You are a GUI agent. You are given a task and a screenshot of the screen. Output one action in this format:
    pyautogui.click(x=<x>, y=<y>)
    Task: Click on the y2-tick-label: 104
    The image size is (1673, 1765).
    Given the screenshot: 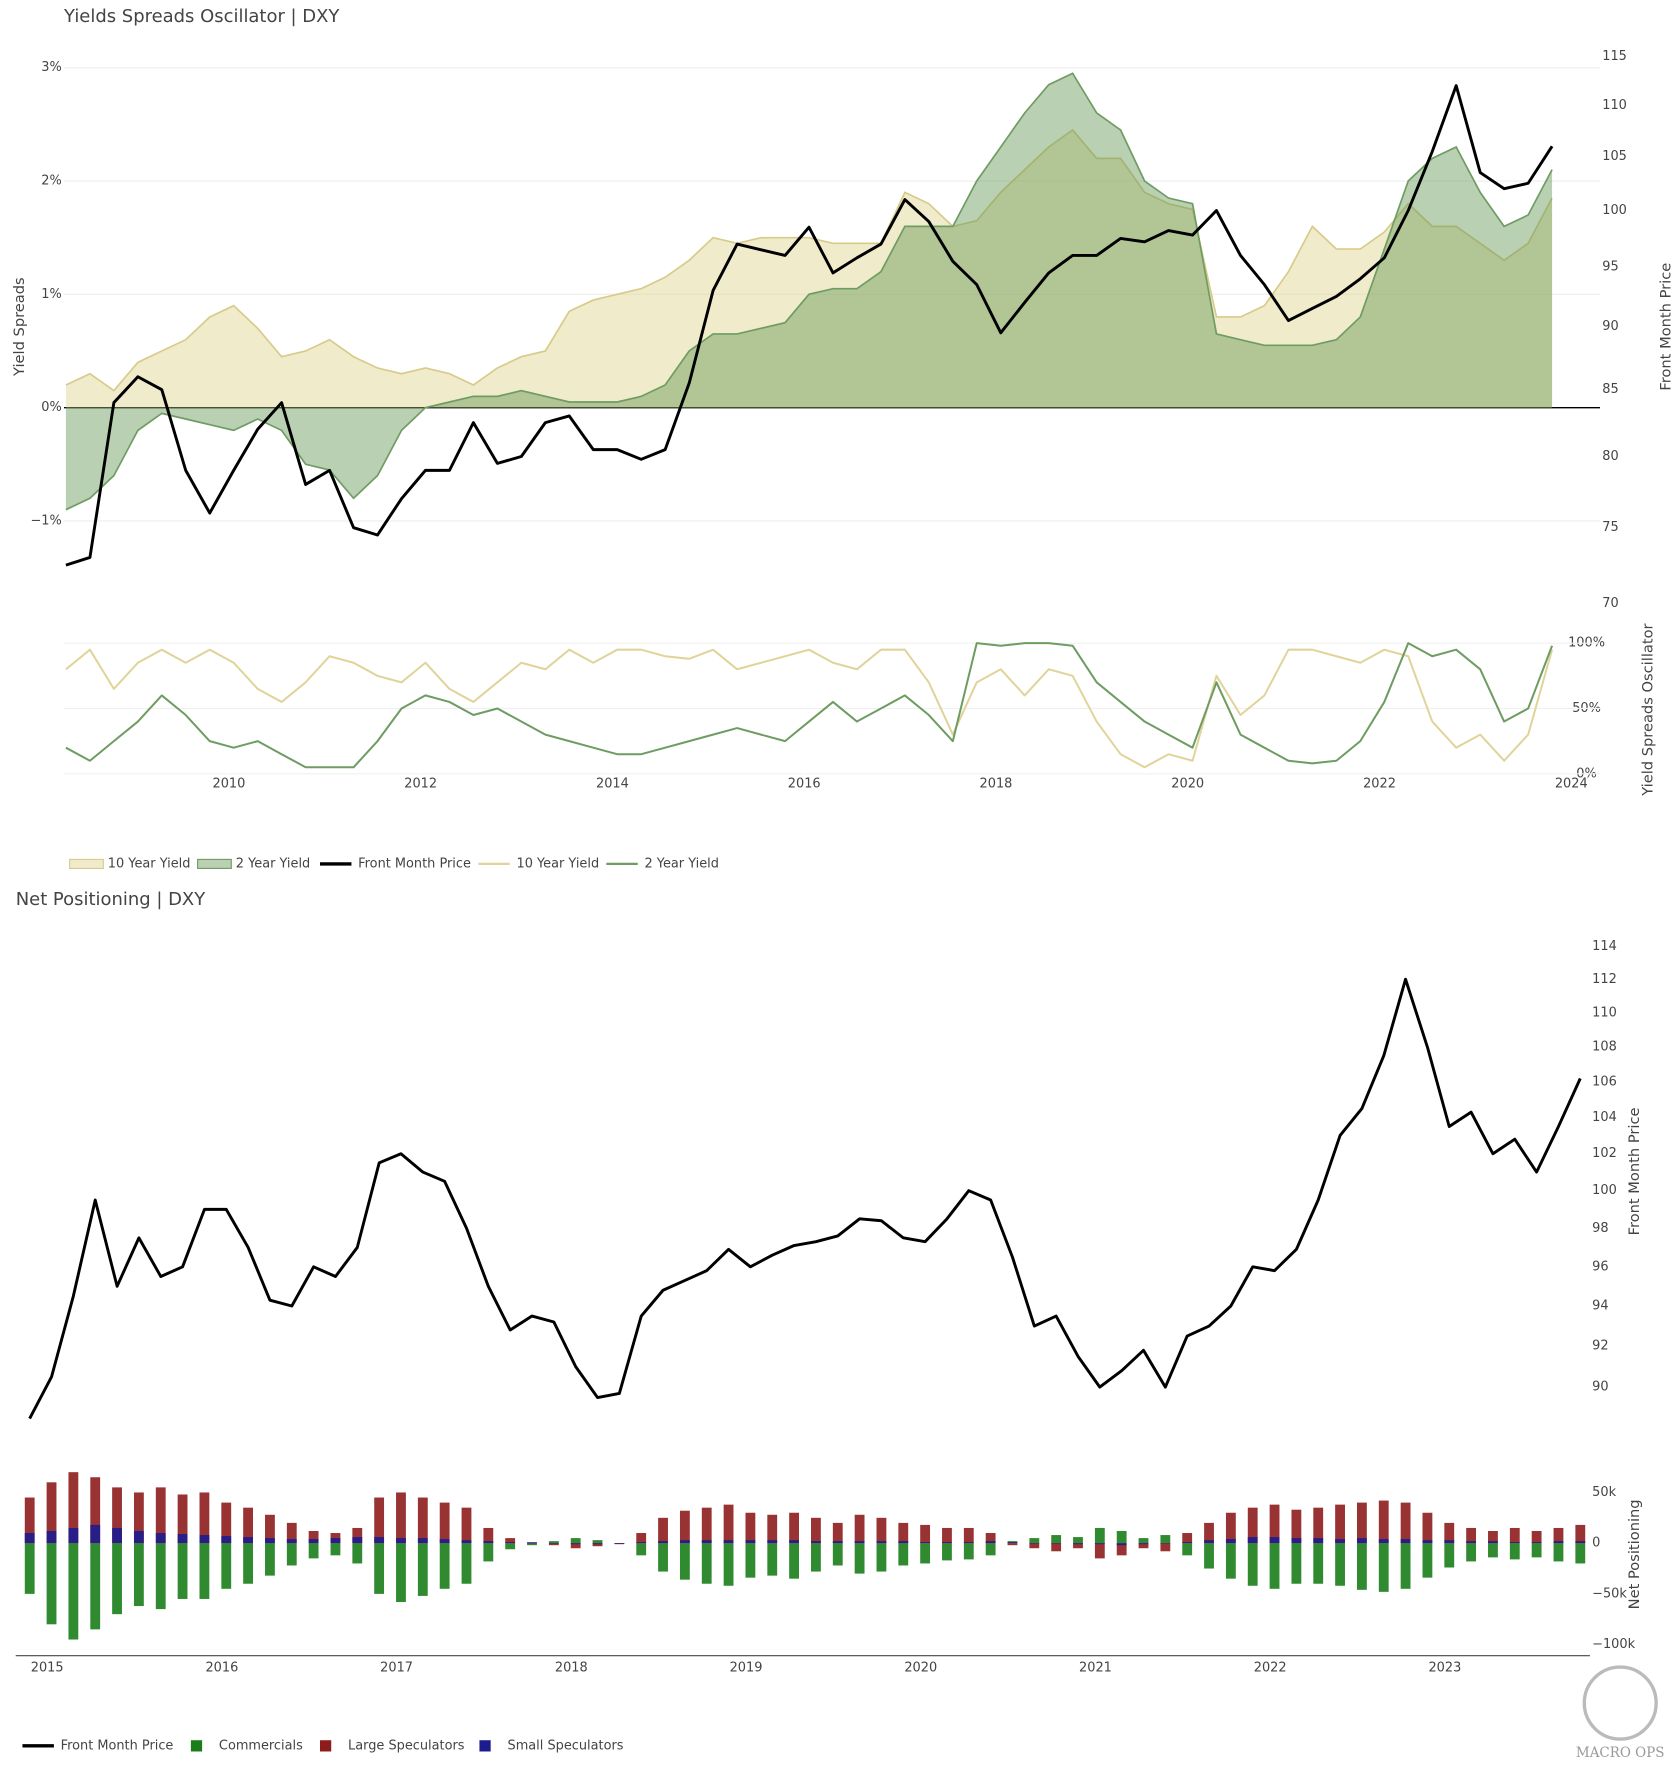 What is the action you would take?
    pyautogui.click(x=1604, y=1117)
    